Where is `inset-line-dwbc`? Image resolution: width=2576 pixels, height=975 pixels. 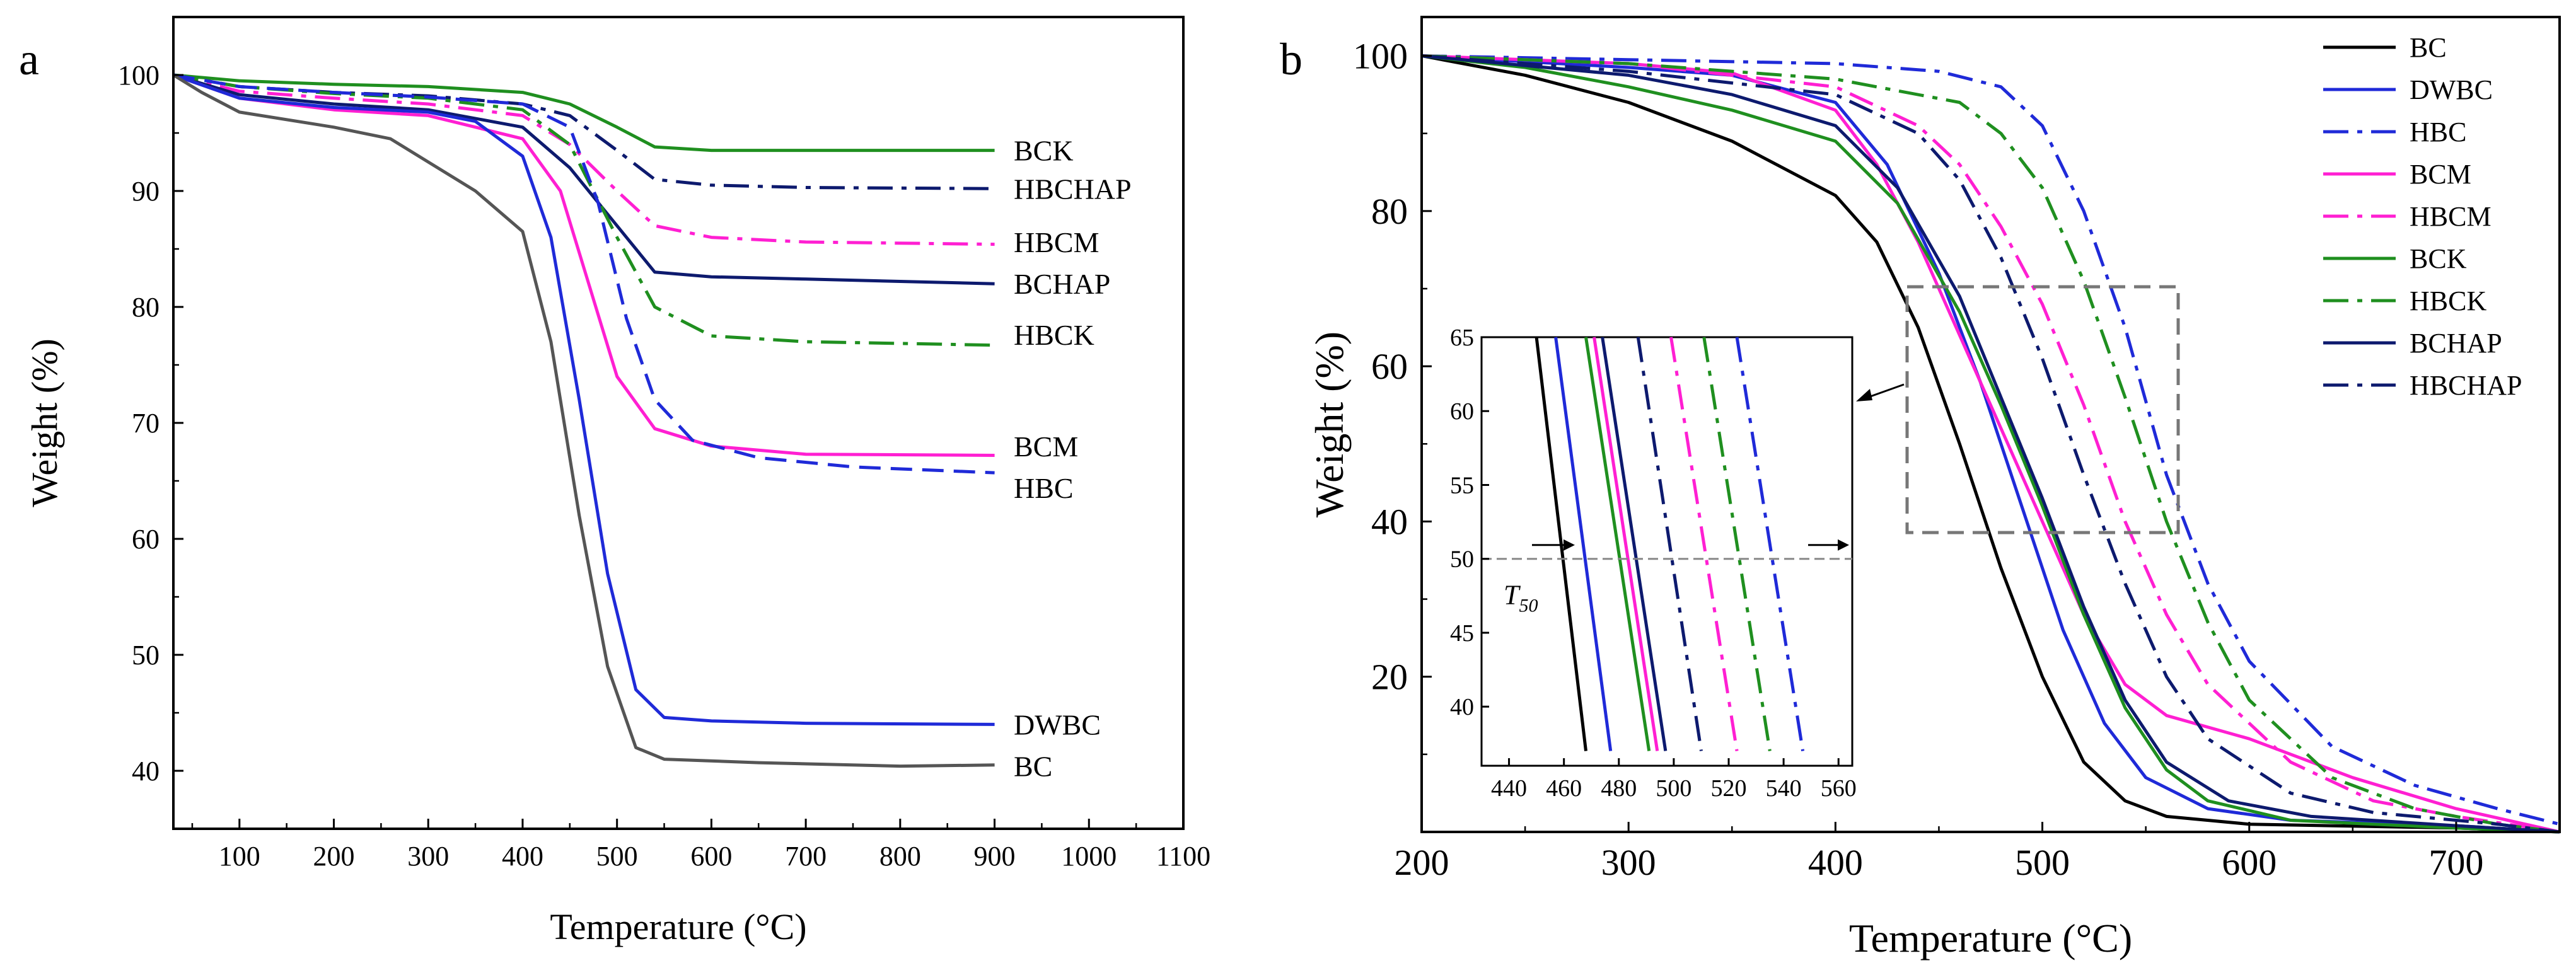
inset-line-dwbc is located at coordinates (1583, 544).